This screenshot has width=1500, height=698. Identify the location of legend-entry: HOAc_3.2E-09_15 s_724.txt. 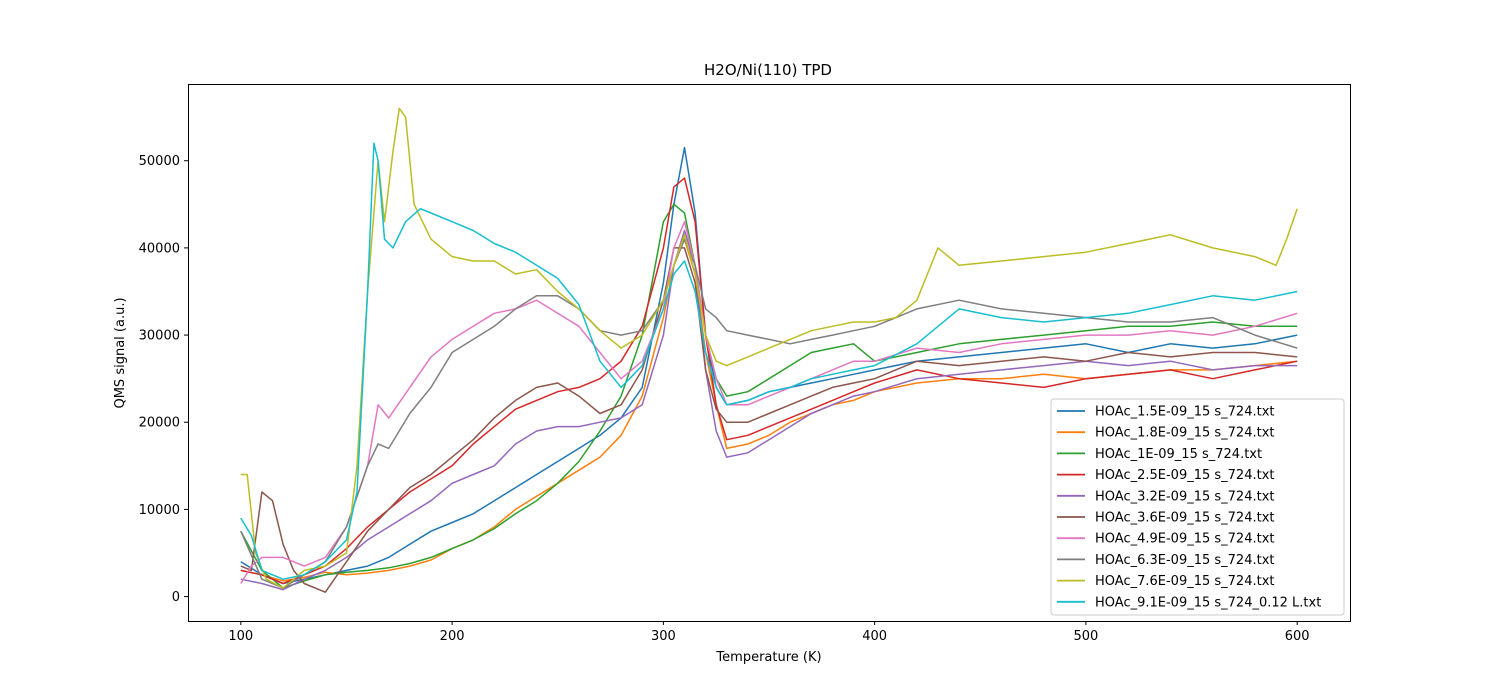
(1185, 496).